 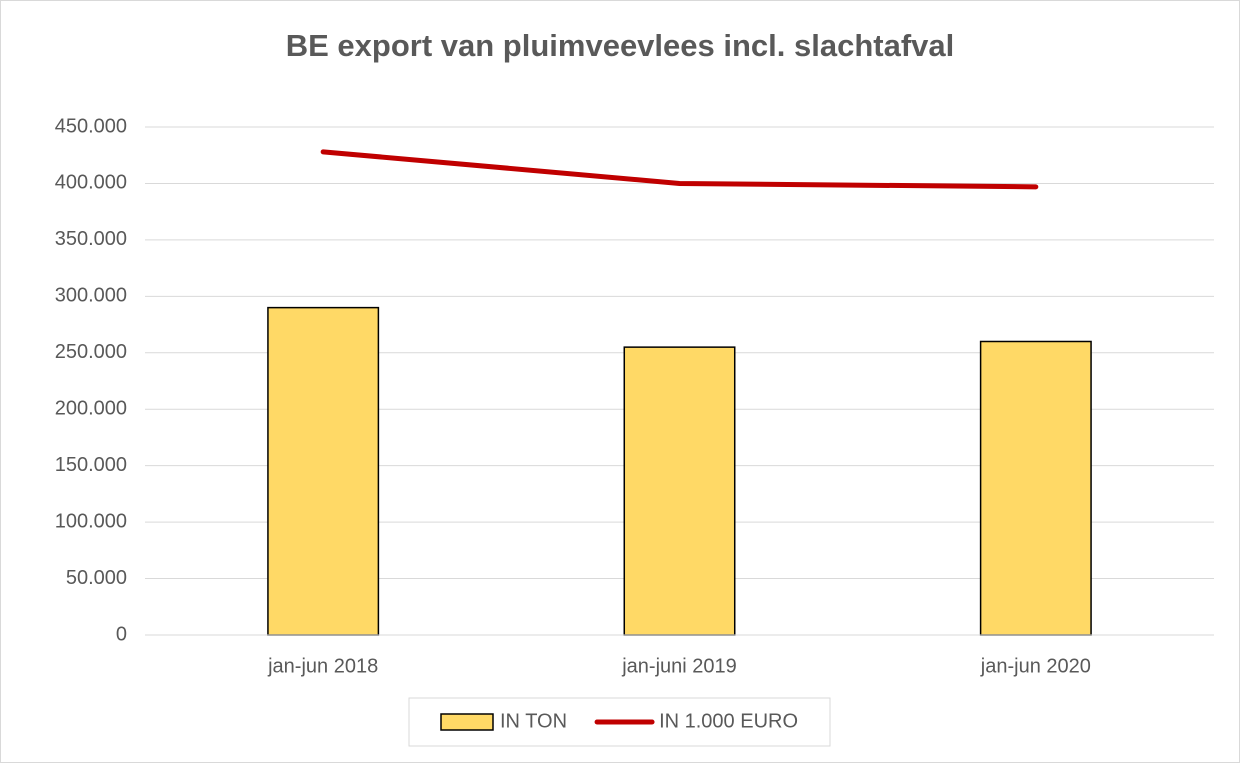 What do you see at coordinates (679, 169) in the screenshot?
I see `line` at bounding box center [679, 169].